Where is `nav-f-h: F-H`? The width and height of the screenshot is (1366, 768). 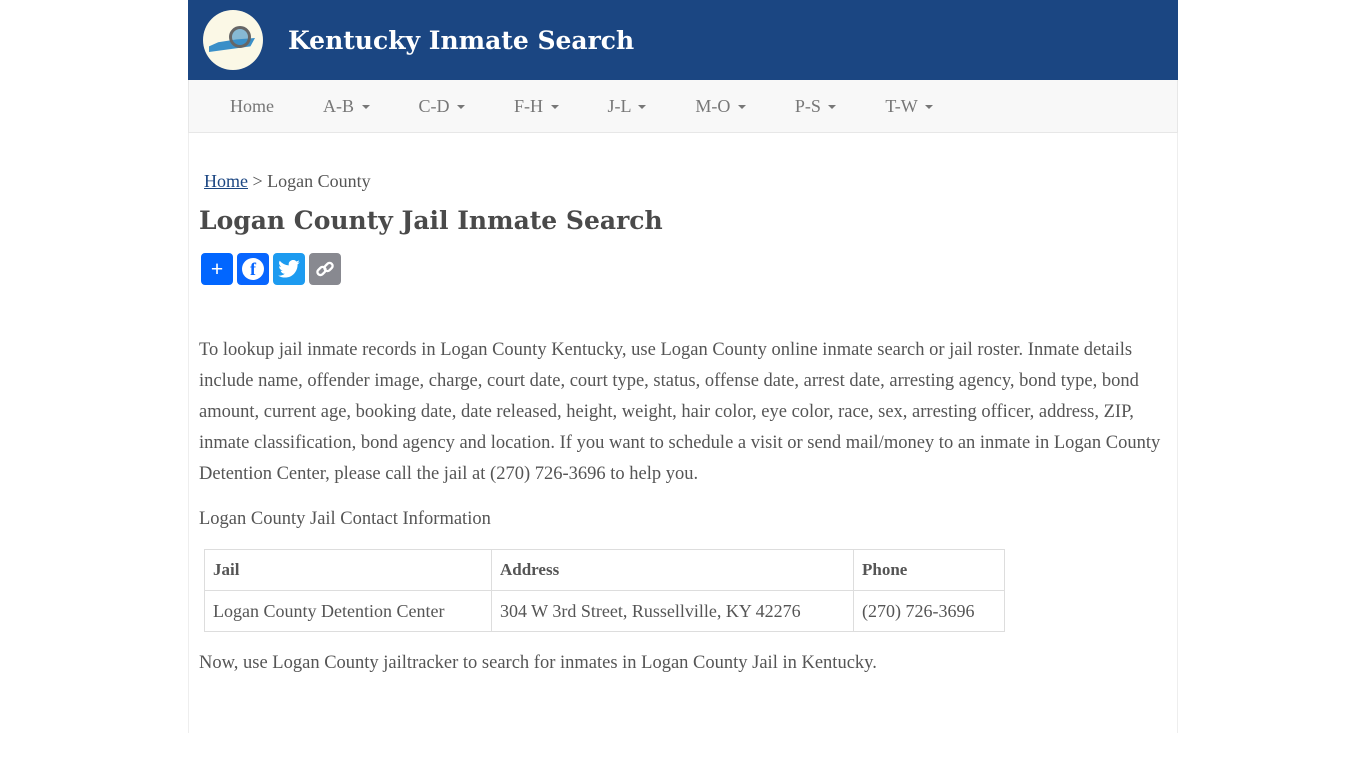
nav-f-h: F-H is located at coordinates (536, 106).